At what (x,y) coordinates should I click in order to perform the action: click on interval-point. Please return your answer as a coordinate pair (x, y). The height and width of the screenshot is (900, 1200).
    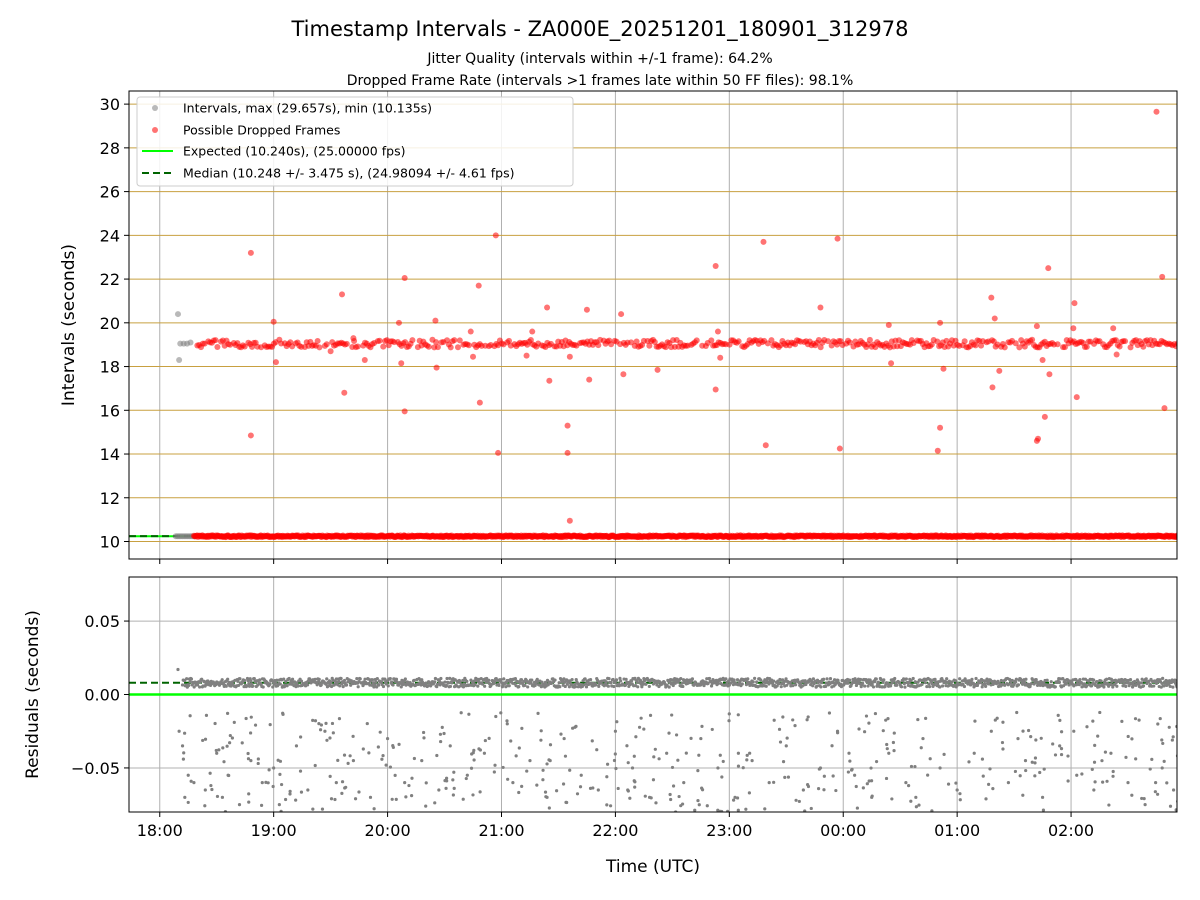
    Looking at the image, I should click on (179, 359).